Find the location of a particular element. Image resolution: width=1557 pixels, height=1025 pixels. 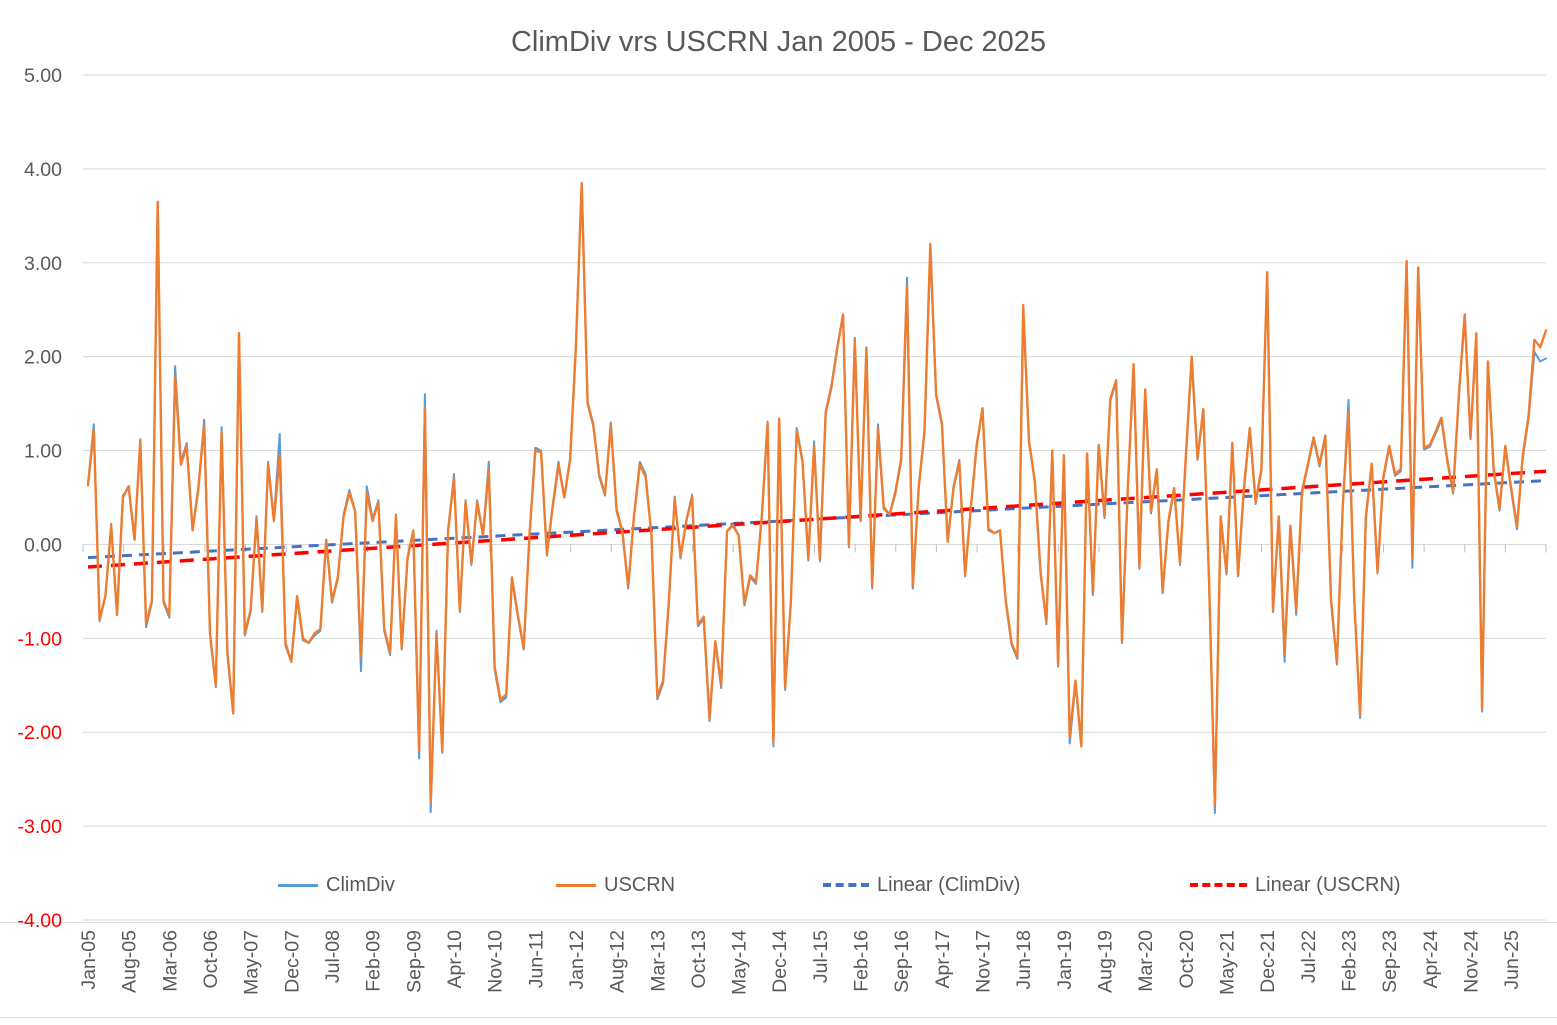

x-axis-label: Aug-05 is located at coordinates (130, 961).